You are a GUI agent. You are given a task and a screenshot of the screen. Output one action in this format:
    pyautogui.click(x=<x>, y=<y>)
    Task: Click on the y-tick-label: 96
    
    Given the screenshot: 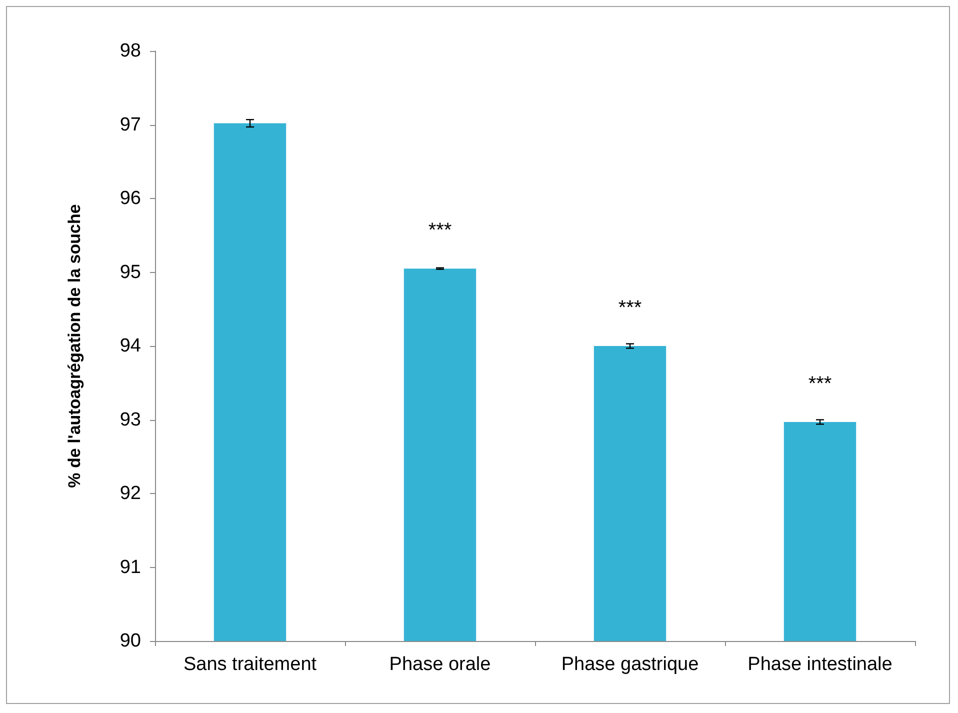 What is the action you would take?
    pyautogui.click(x=130, y=198)
    